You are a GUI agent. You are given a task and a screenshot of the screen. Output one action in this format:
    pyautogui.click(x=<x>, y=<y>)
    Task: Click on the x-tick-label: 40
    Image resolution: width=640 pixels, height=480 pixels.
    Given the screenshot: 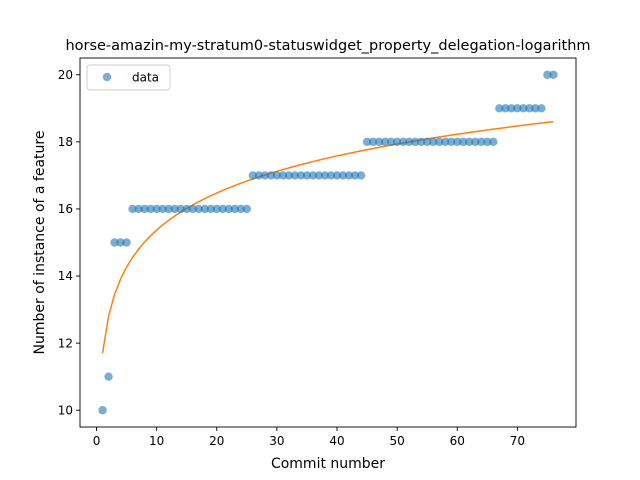 What is the action you would take?
    pyautogui.click(x=336, y=441)
    